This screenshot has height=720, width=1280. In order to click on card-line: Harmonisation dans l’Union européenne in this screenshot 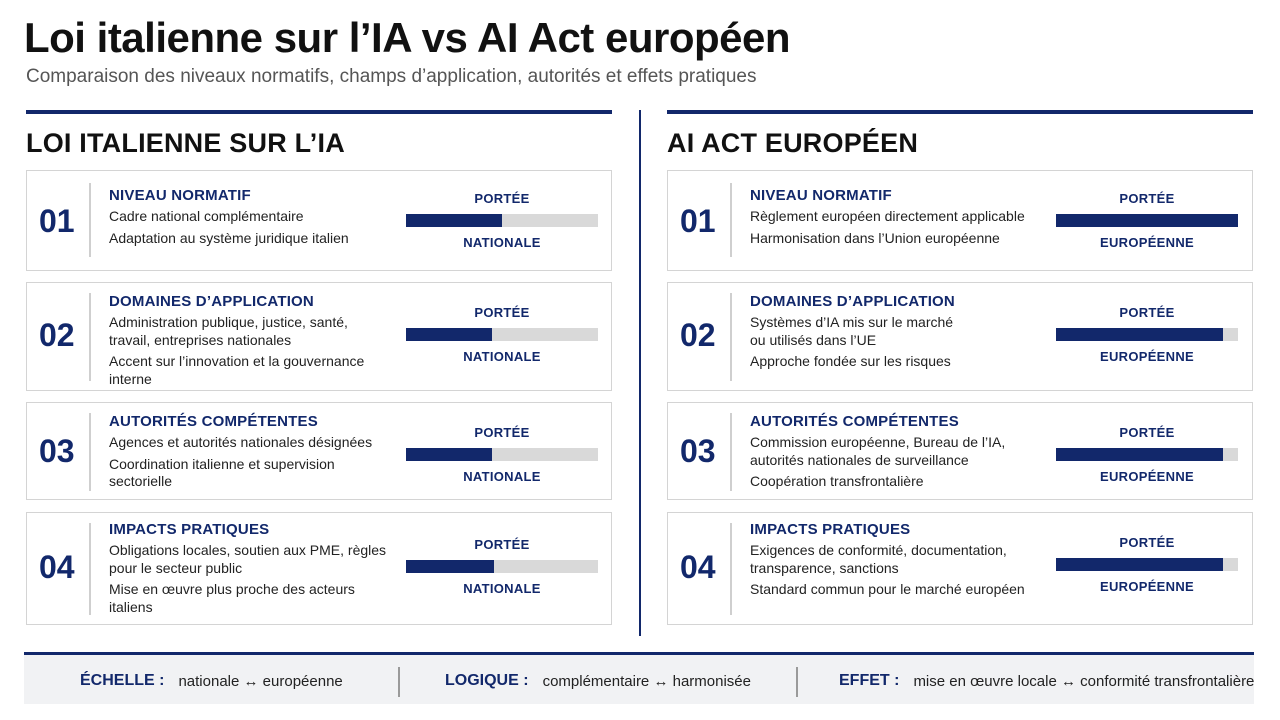, I will do `click(875, 237)`.